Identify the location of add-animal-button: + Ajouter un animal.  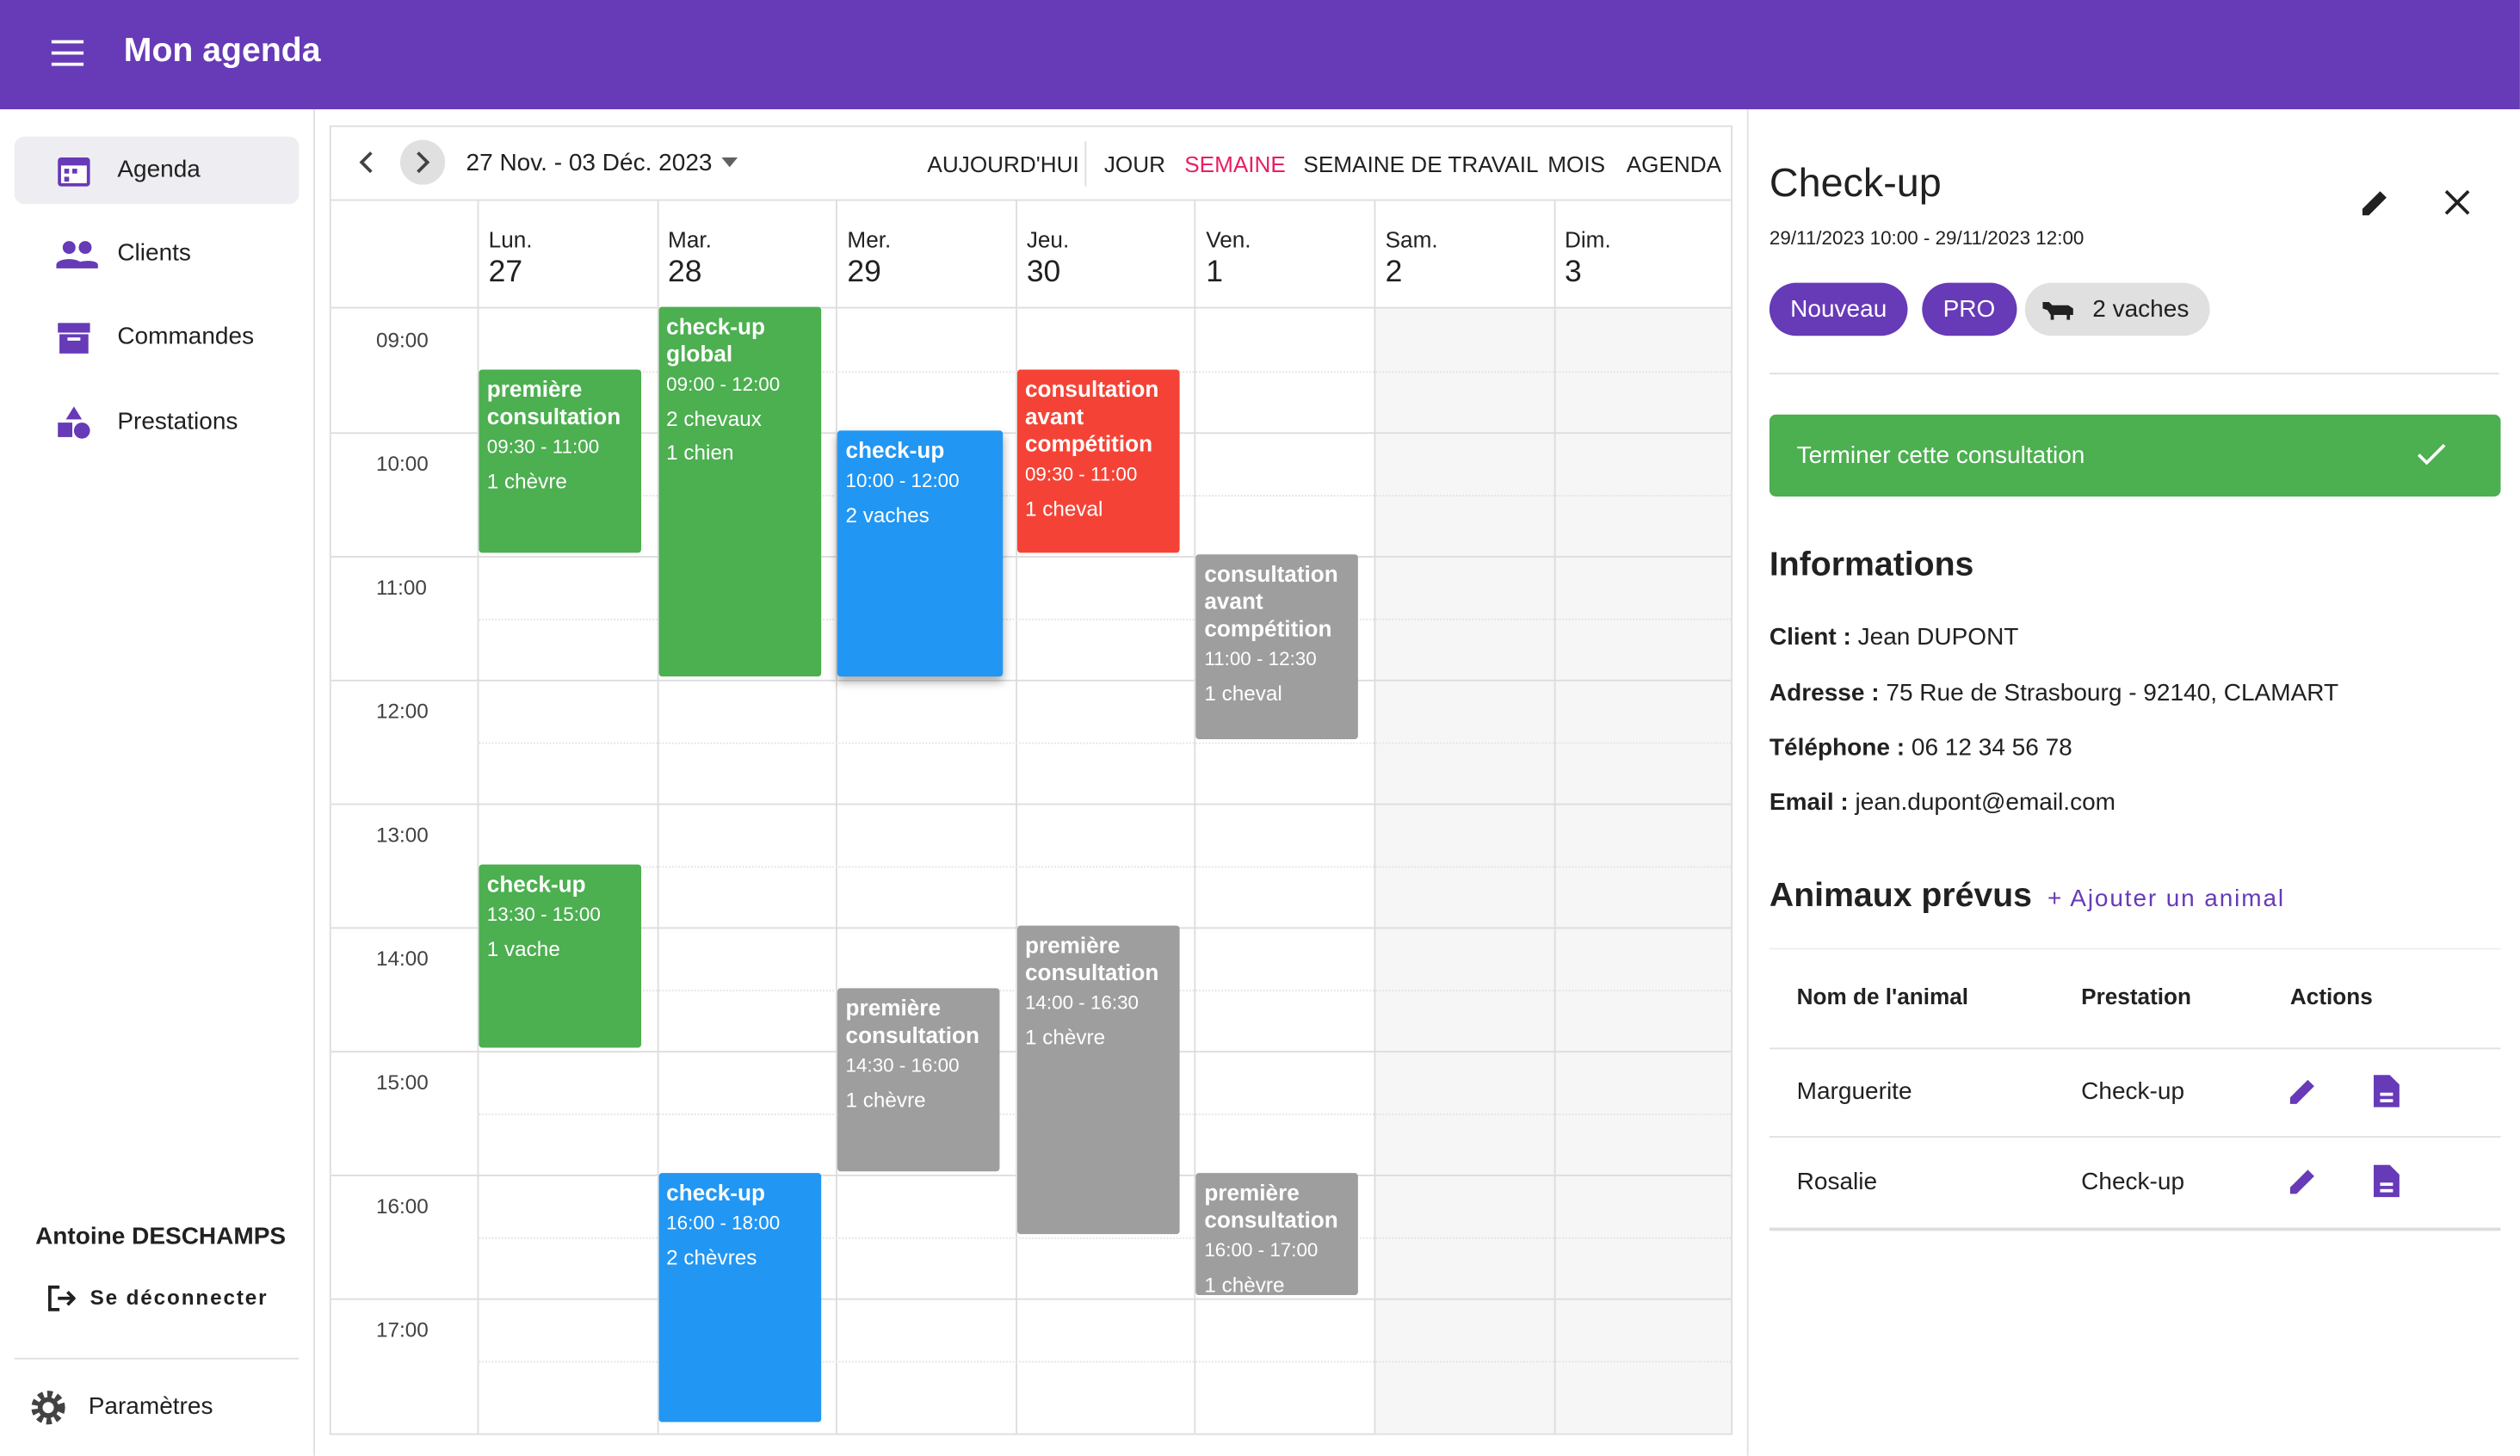
(2166, 899).